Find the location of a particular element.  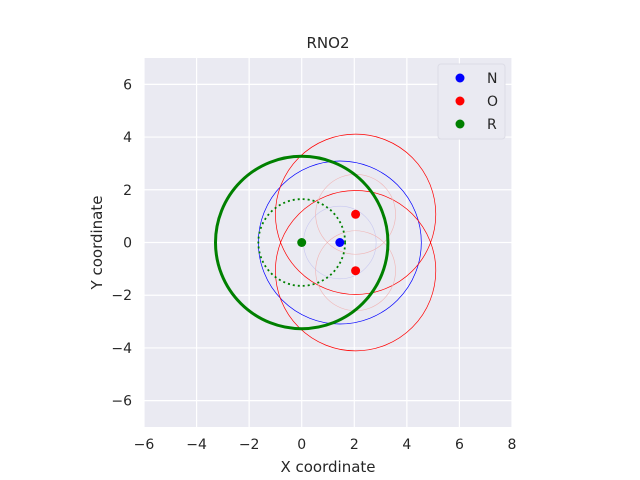

chart-title: RNO2 is located at coordinates (328, 43).